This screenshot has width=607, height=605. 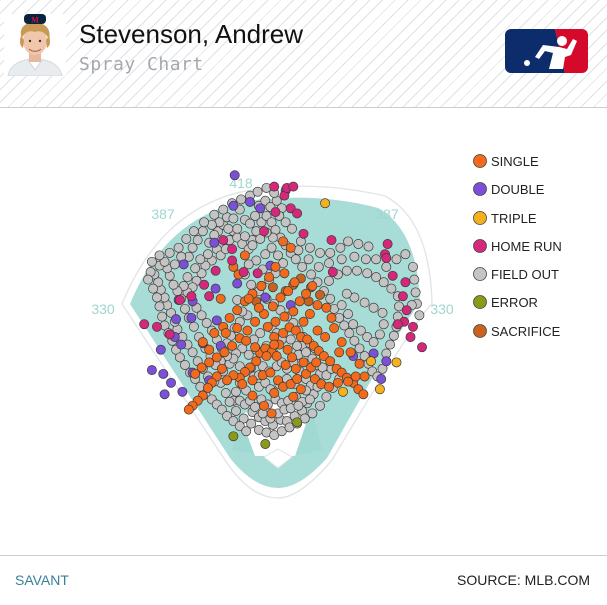 I want to click on legend-label-field-out: FIELD OUT, so click(x=525, y=274).